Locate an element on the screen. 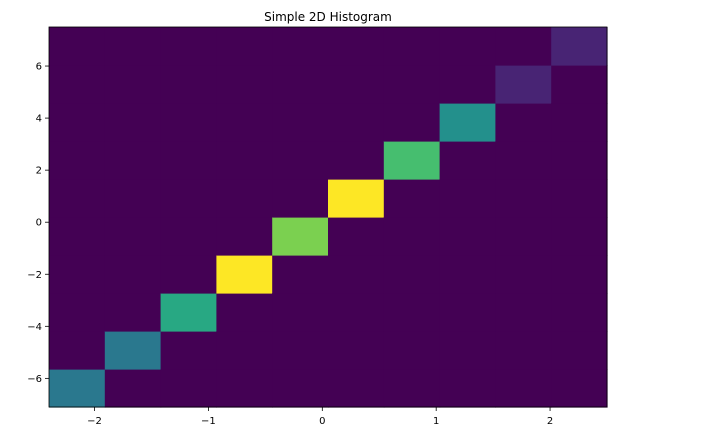  y-axis: −6 −4 −2 0 2 4 6 is located at coordinates (38, 223).